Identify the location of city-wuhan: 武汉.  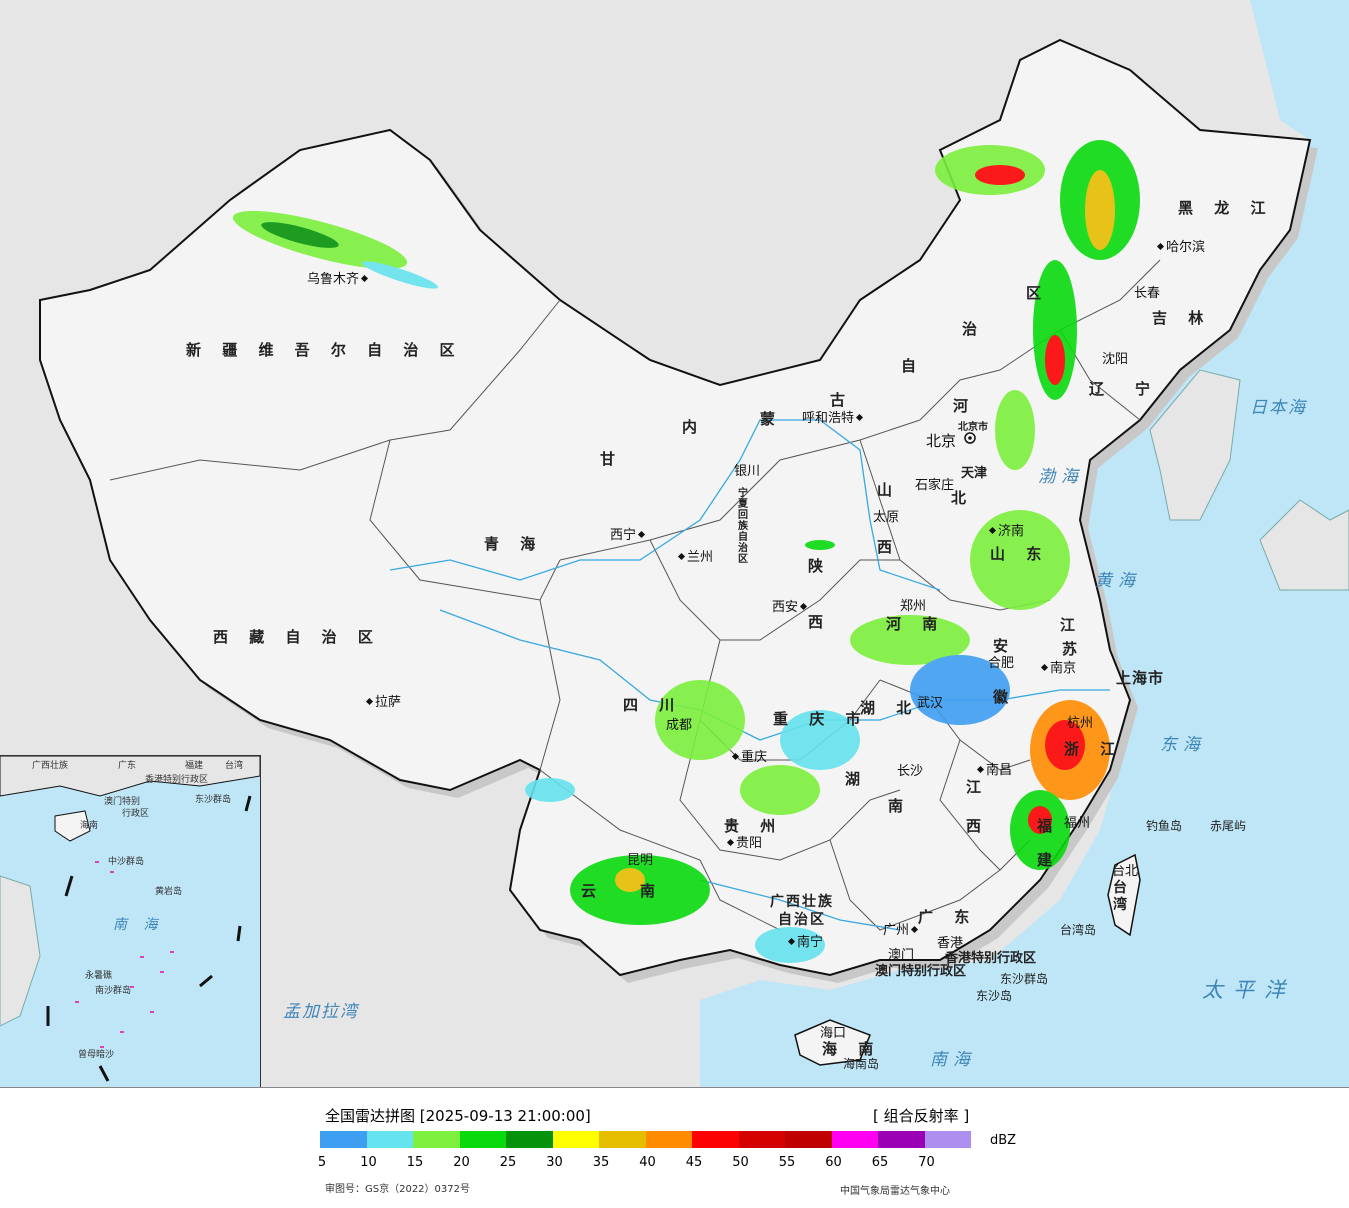
(930, 703).